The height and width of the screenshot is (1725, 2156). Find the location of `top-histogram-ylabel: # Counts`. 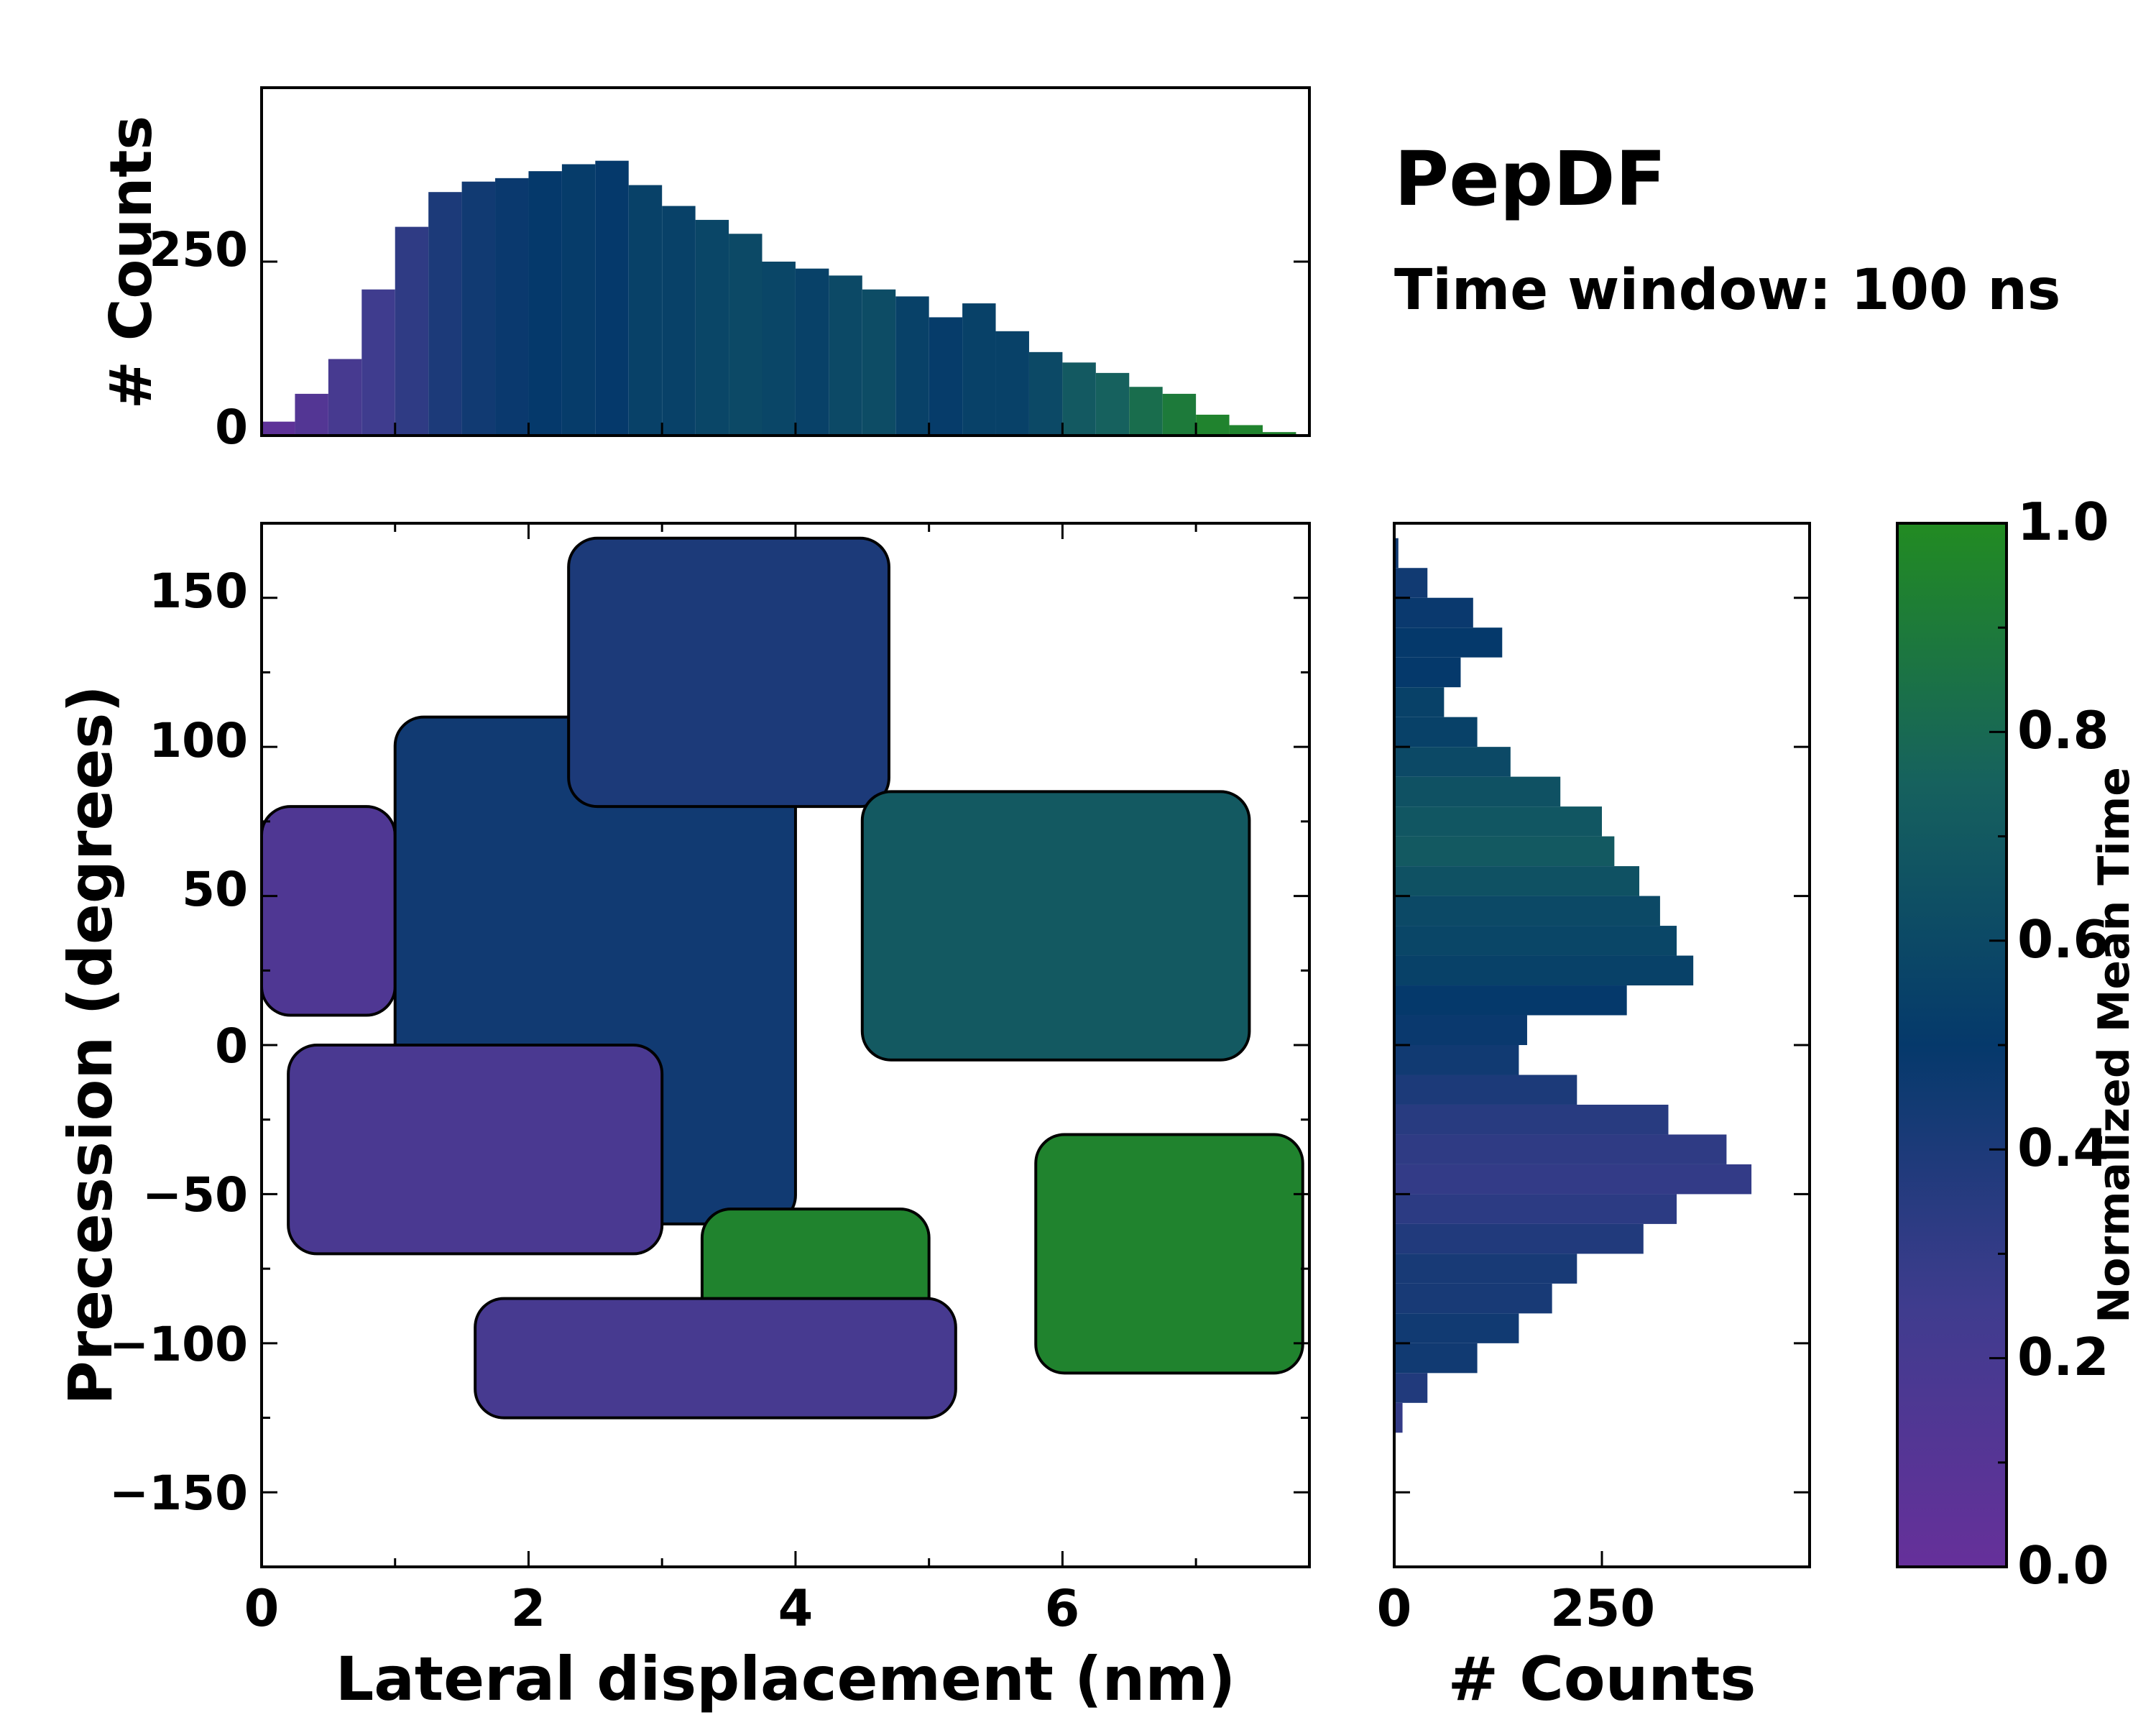

top-histogram-ylabel: # Counts is located at coordinates (131, 262).